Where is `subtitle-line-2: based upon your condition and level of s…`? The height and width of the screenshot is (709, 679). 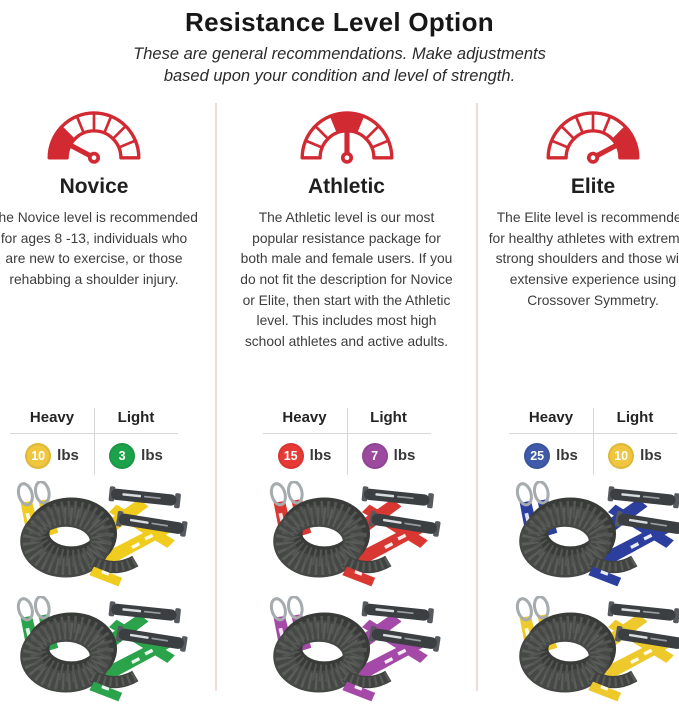
subtitle-line-2: based upon your condition and level of s… is located at coordinates (339, 76).